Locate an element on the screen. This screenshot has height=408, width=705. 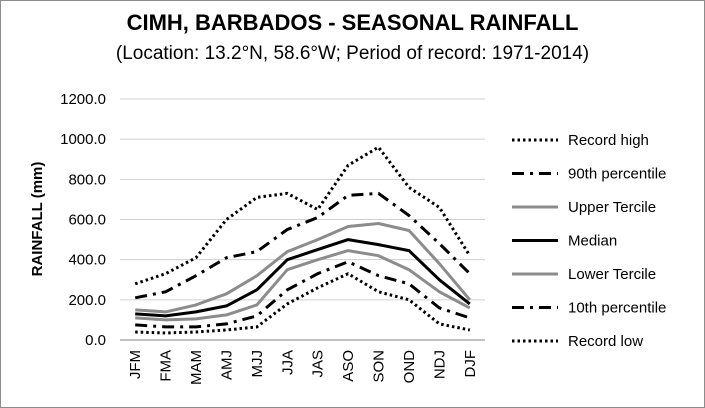
y-tick-labels: 0.0 200.0 400.0 600.0 800.0 1000.0 1200.0 is located at coordinates (83, 220).